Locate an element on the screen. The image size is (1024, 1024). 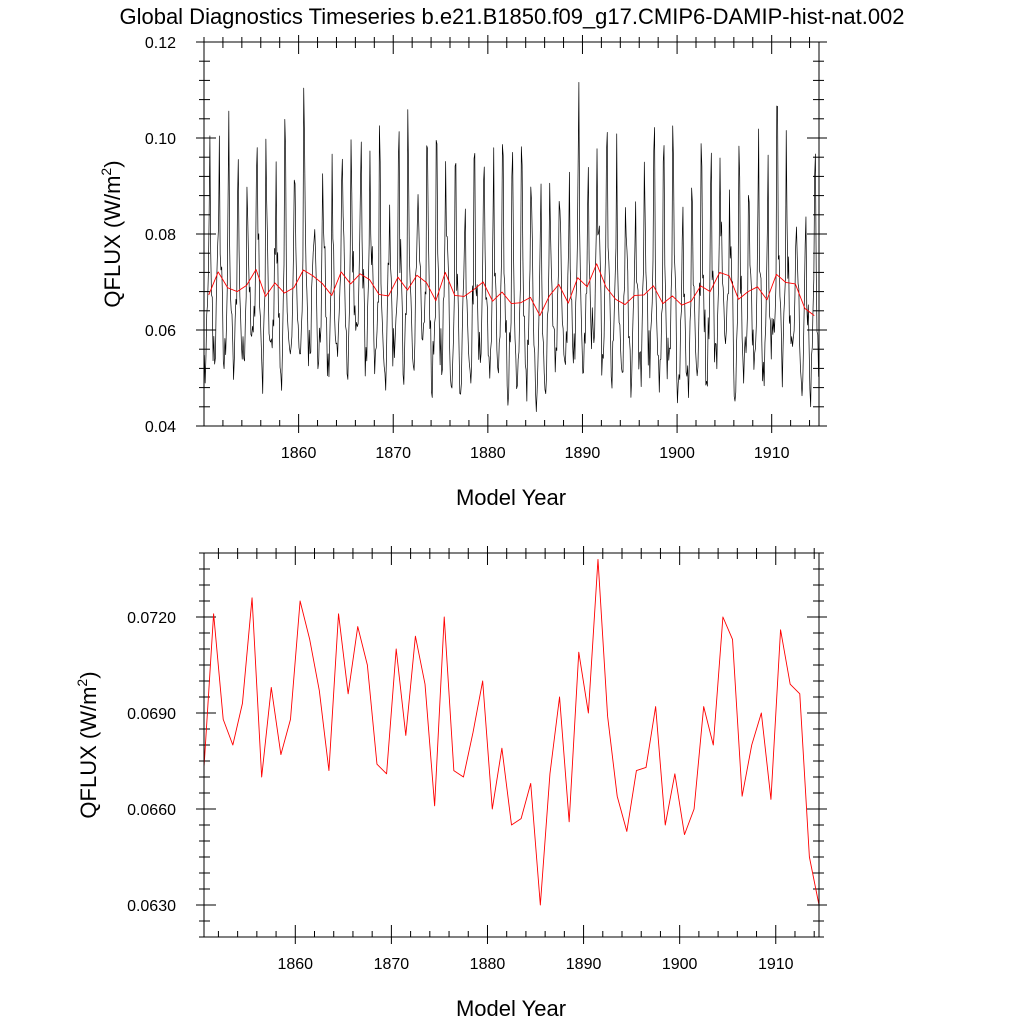
bottom-y-tick-label: 0.0660 is located at coordinates (151, 810).